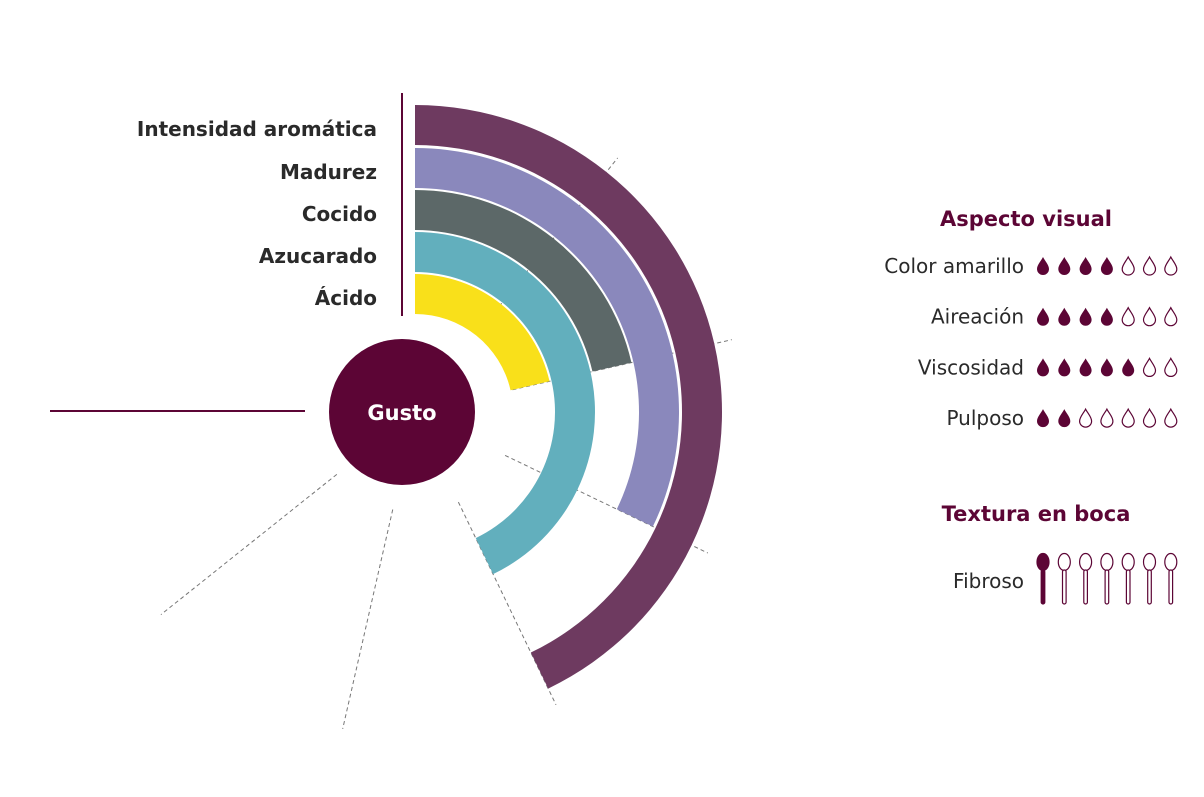 This screenshot has width=1204, height=797. What do you see at coordinates (1026, 219) in the screenshot?
I see `aspecto-visual-title: Aspecto visual` at bounding box center [1026, 219].